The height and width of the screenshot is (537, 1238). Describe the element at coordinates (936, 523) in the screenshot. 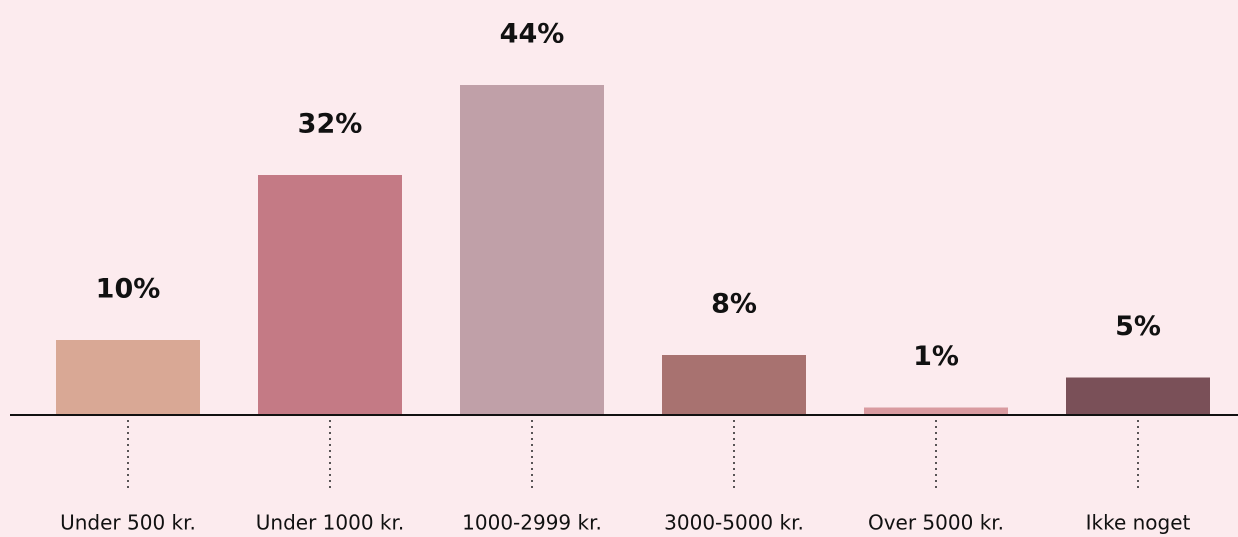

I see `x-tick-label: Over 5000 kr.` at that location.